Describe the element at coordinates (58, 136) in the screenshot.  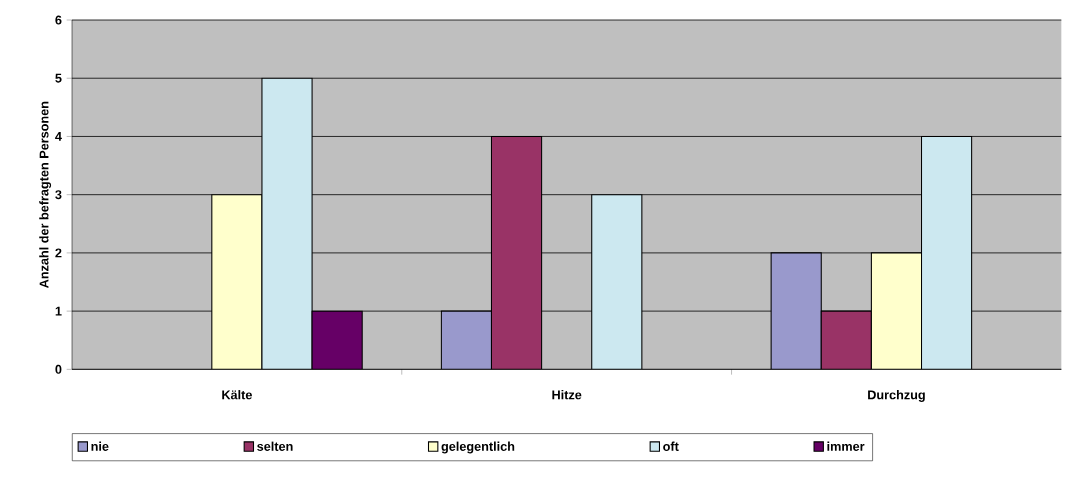
I see `y-tick-label: 4` at that location.